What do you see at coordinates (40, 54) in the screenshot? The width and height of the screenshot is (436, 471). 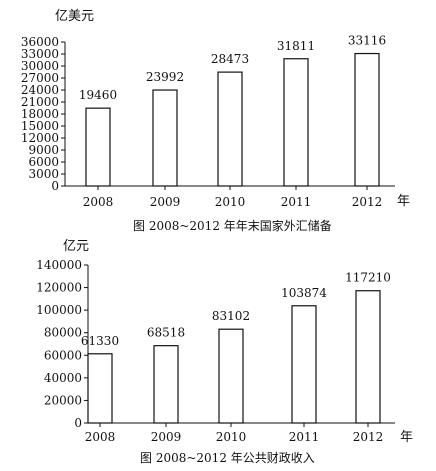 I see `y-tick-label: 33000` at bounding box center [40, 54].